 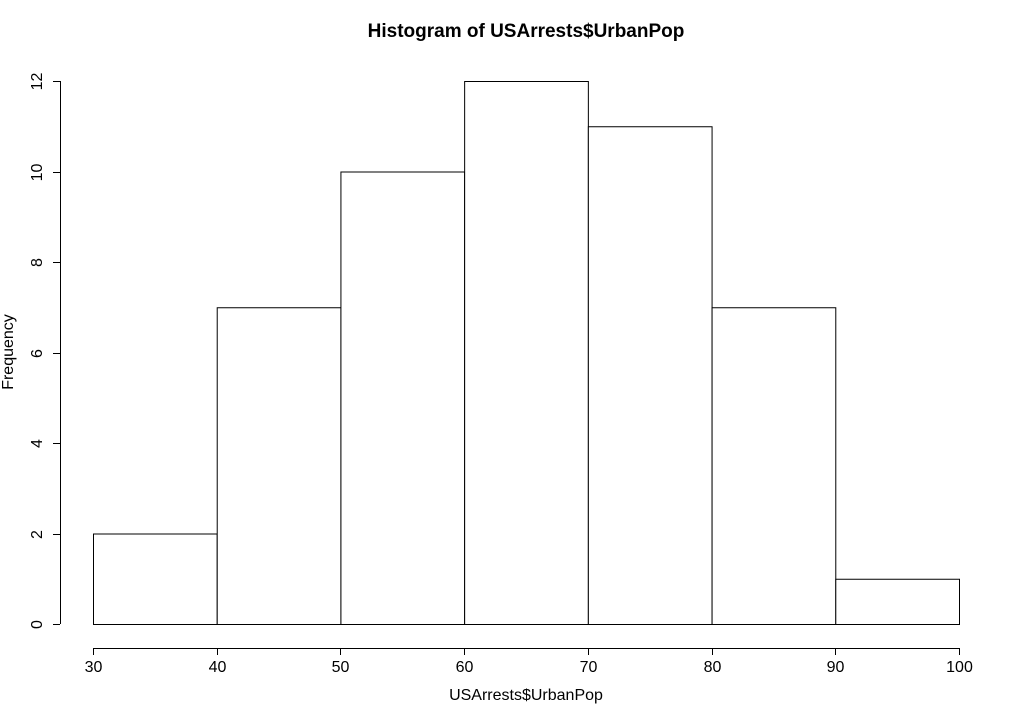 I want to click on y-tick-label-4: 4, so click(x=37, y=443).